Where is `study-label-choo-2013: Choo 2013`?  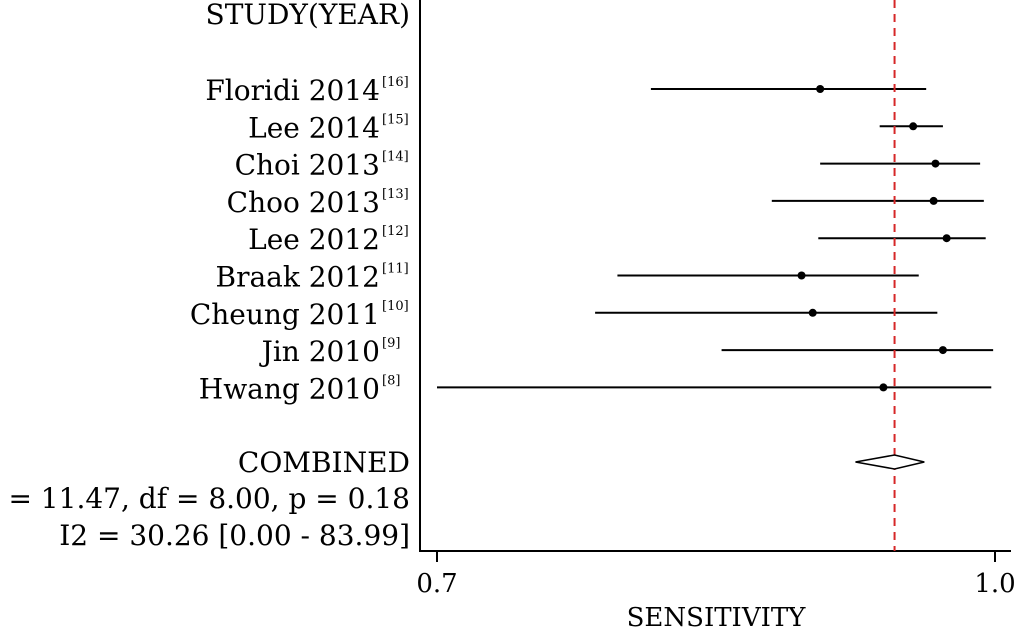
study-label-choo-2013: Choo 2013 is located at coordinates (303, 202).